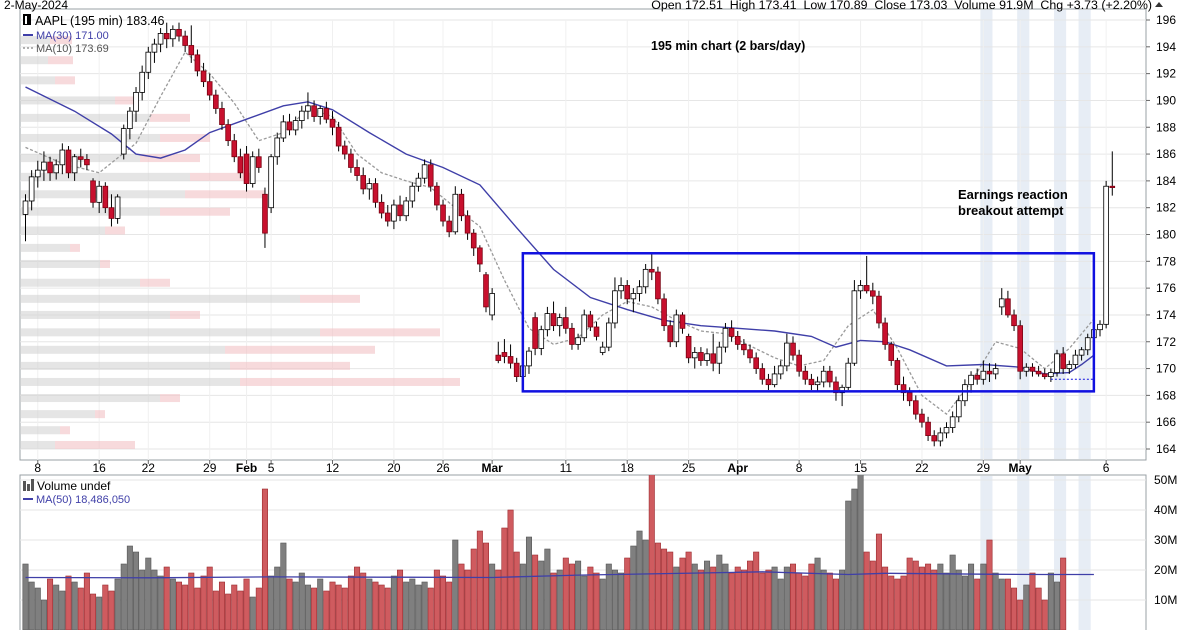 This screenshot has width=1200, height=635. I want to click on volume-tick-label: 20M, so click(1165, 570).